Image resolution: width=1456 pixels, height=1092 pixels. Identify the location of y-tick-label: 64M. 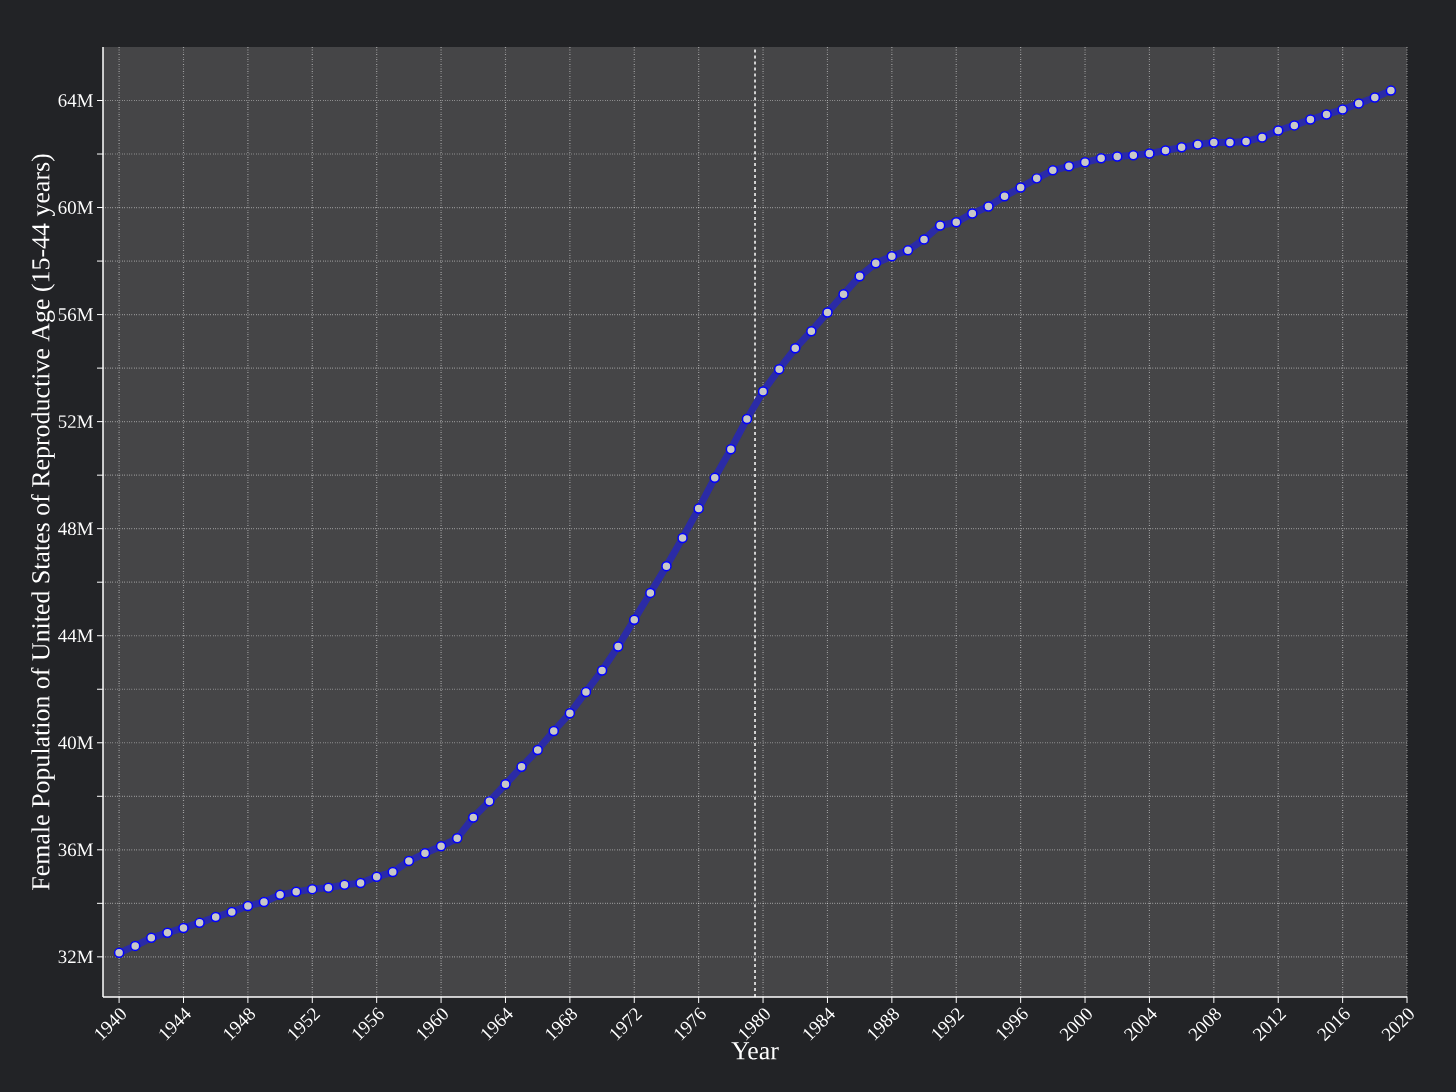
(75, 100).